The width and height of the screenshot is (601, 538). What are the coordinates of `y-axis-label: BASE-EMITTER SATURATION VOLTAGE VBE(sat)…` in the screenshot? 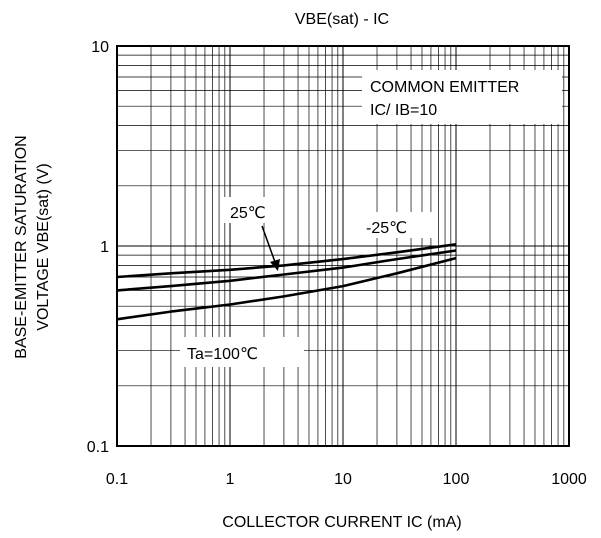 It's located at (32, 246).